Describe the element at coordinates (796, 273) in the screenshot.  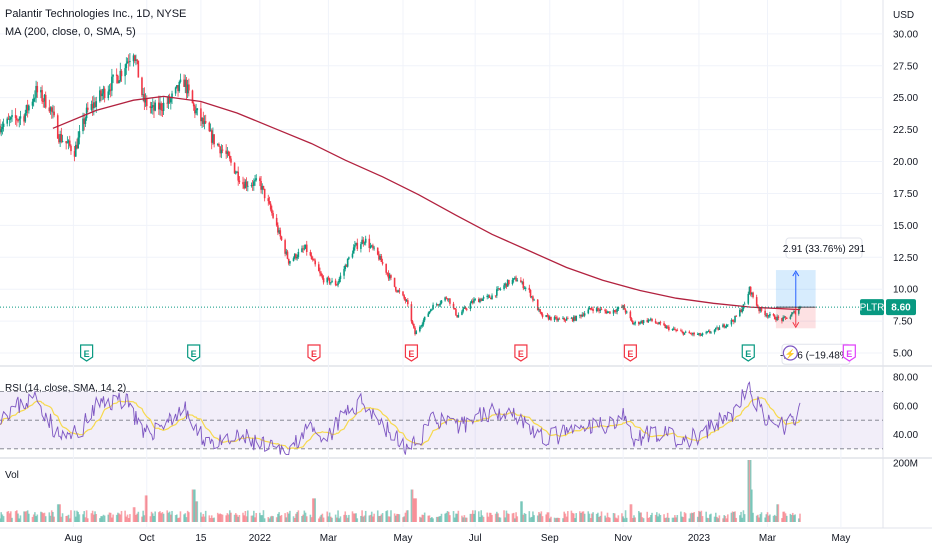
I see `measure-up-arrowhead` at that location.